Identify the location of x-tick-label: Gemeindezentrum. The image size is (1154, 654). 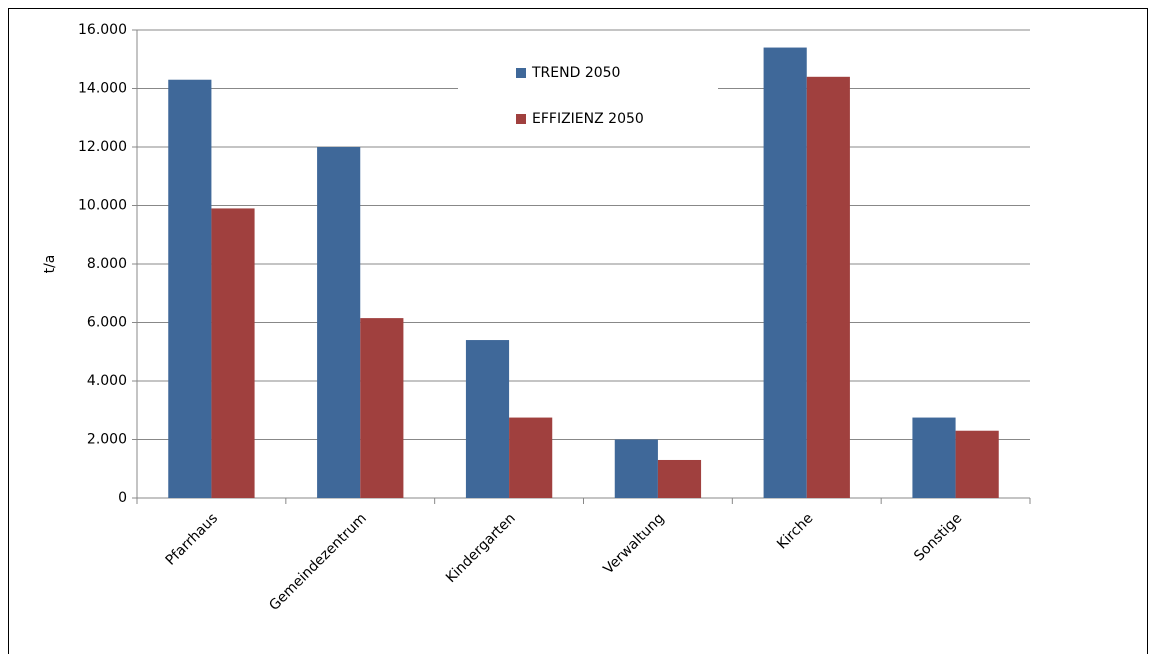
(318, 562).